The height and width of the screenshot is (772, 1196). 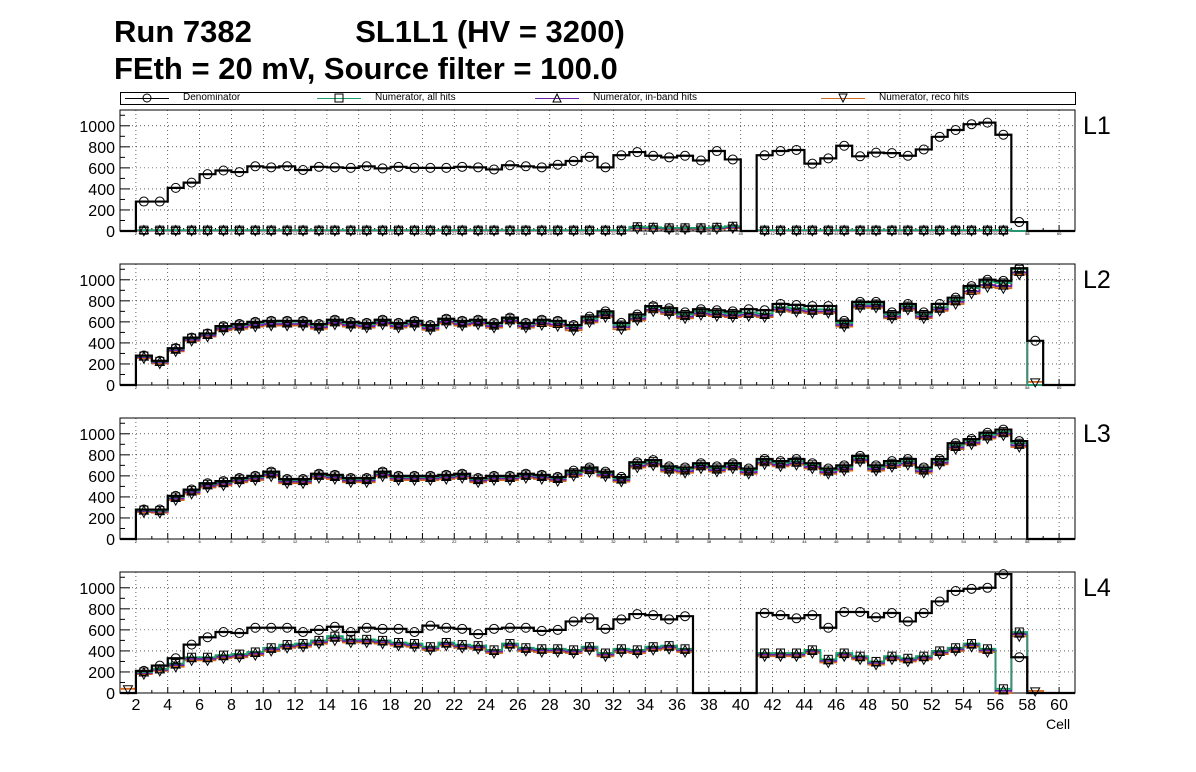 I want to click on x-tick-label: 36, so click(x=677, y=387).